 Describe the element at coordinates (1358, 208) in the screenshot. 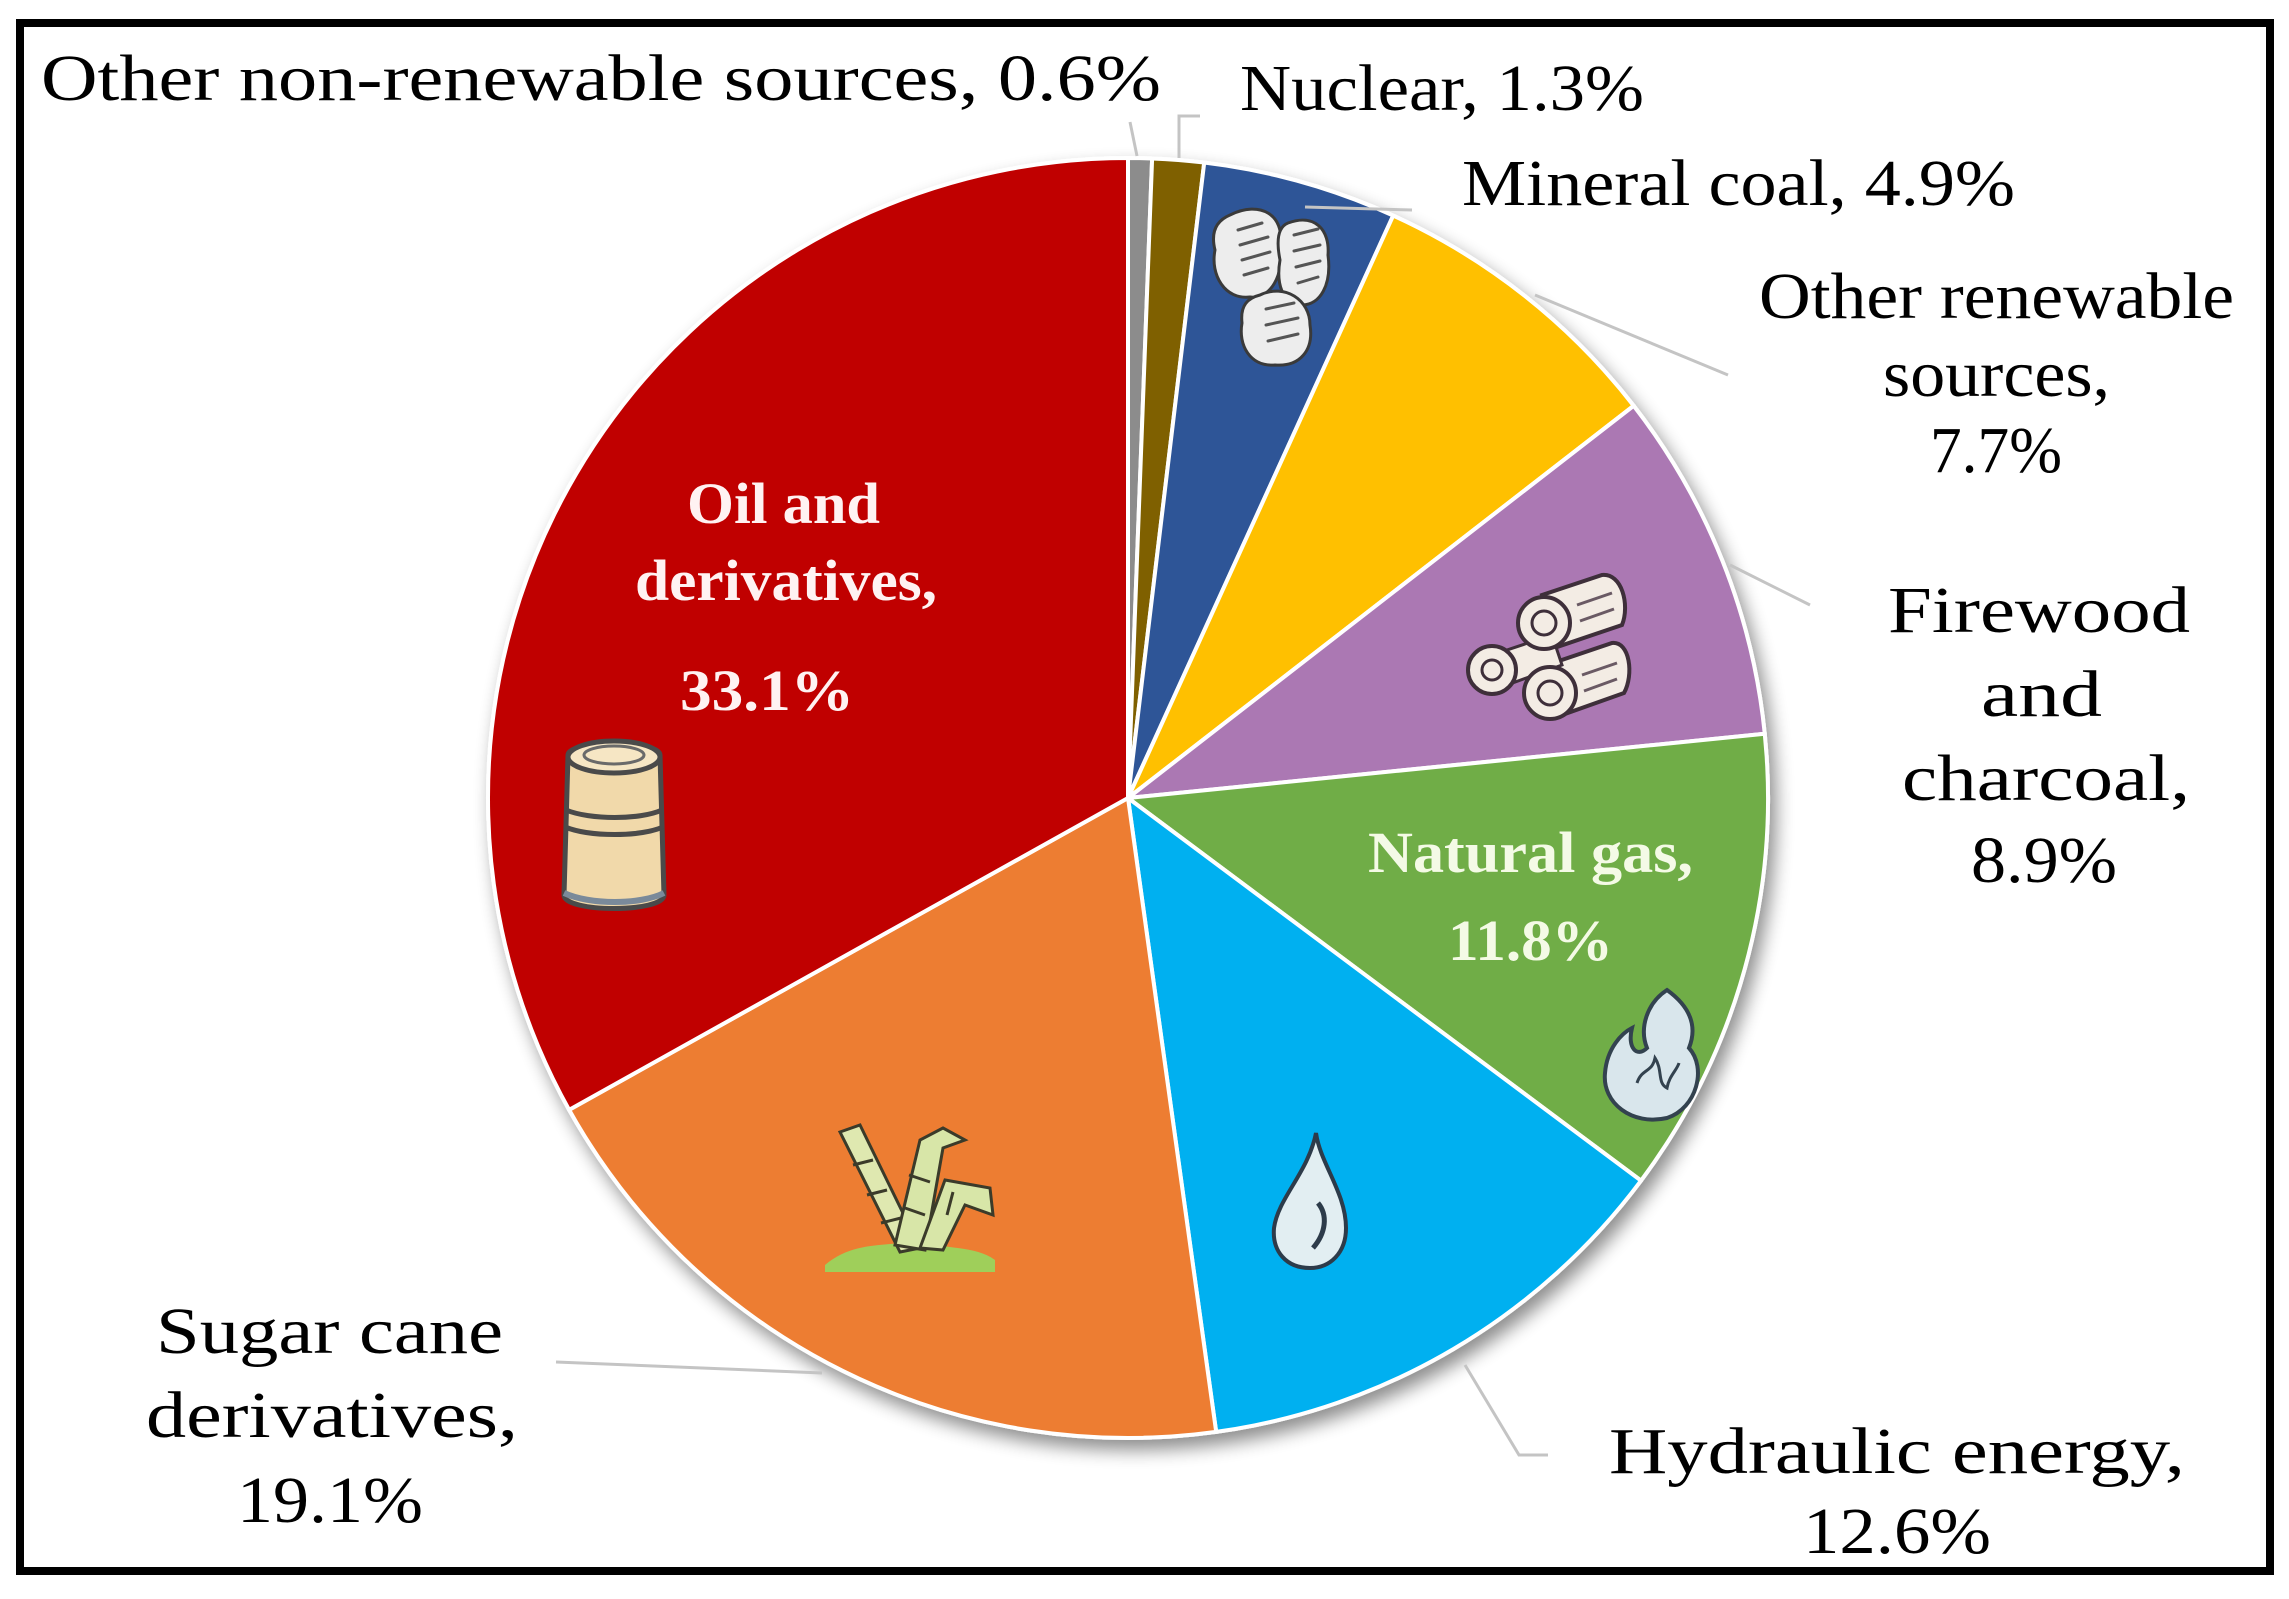

I see `leader-line-mineral-coal` at that location.